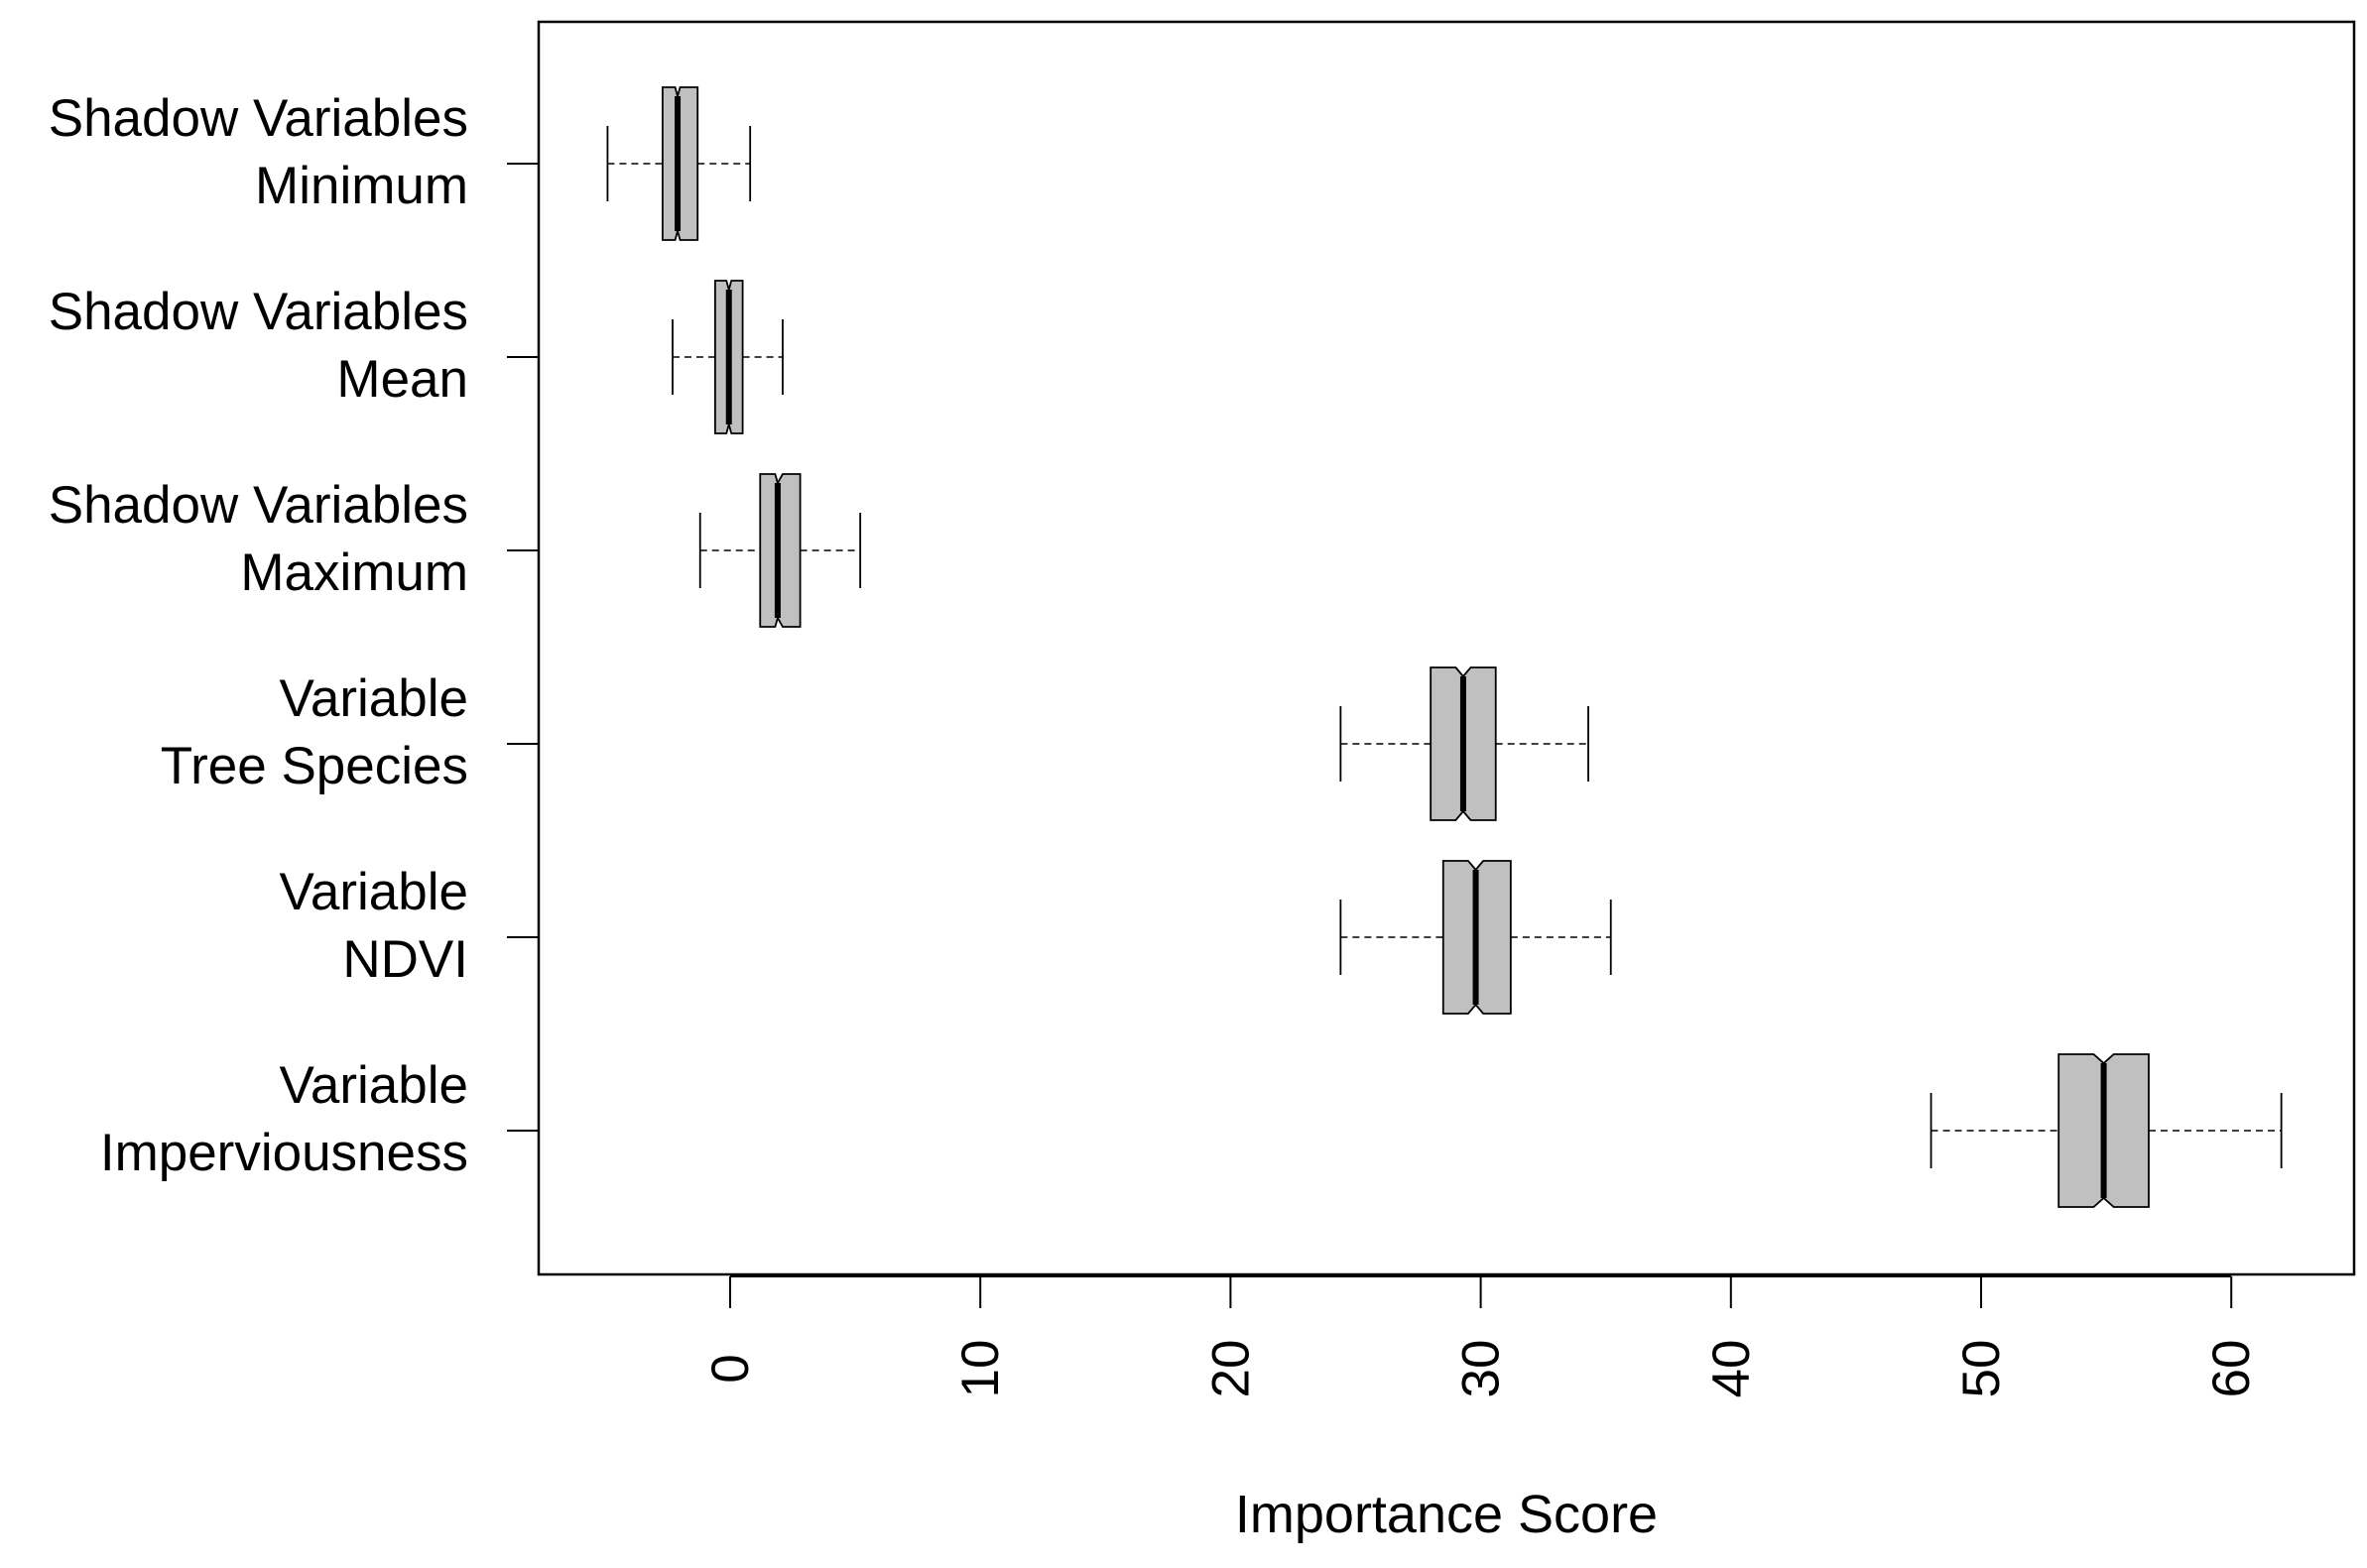  I want to click on x-tick-label: 0, so click(730, 1368).